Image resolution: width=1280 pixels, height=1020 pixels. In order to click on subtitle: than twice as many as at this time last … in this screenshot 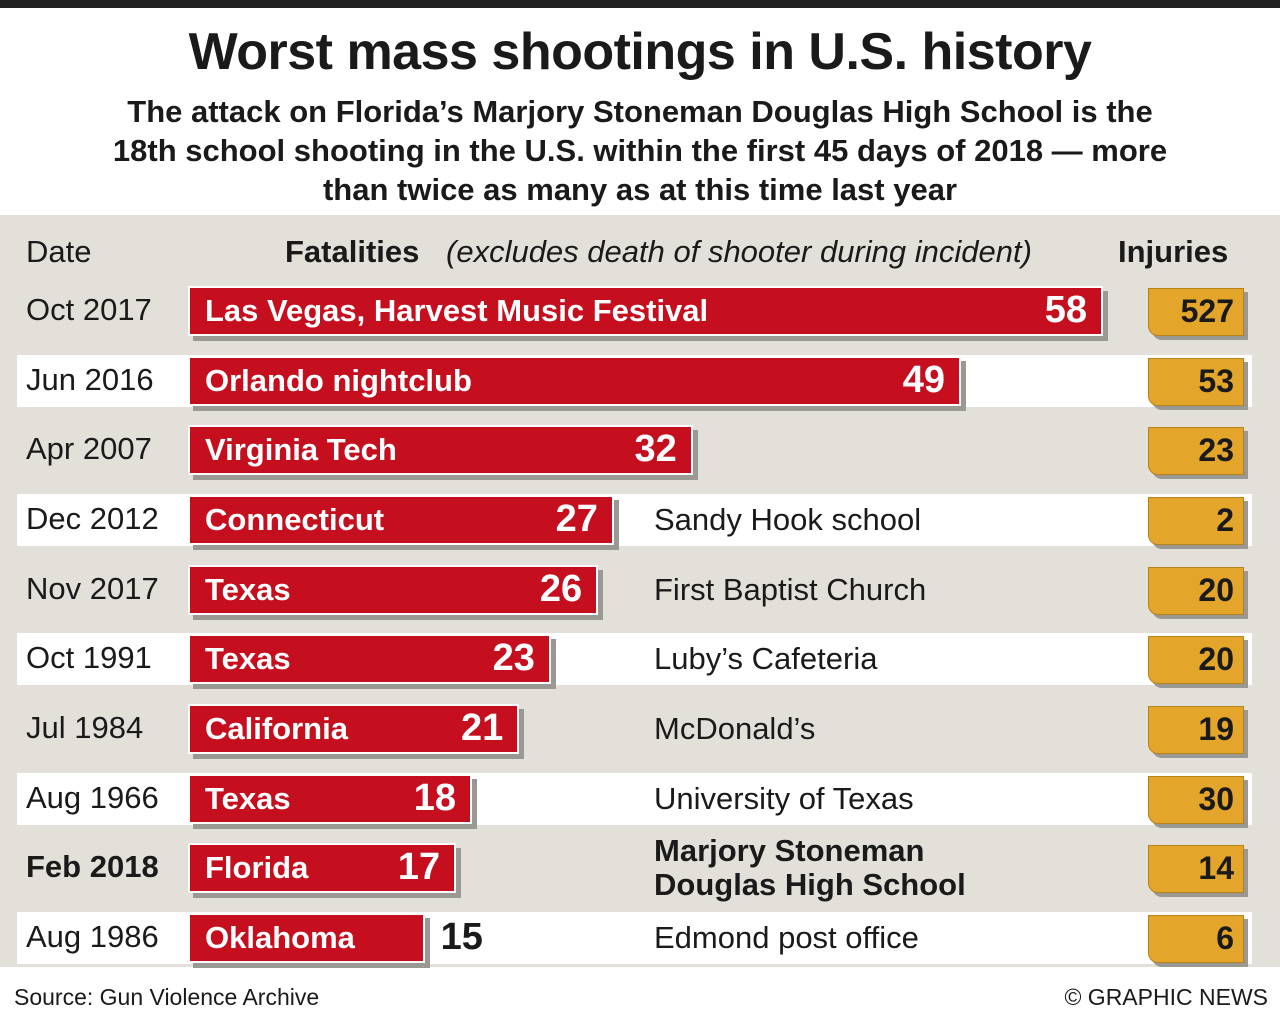, I will do `click(640, 189)`.